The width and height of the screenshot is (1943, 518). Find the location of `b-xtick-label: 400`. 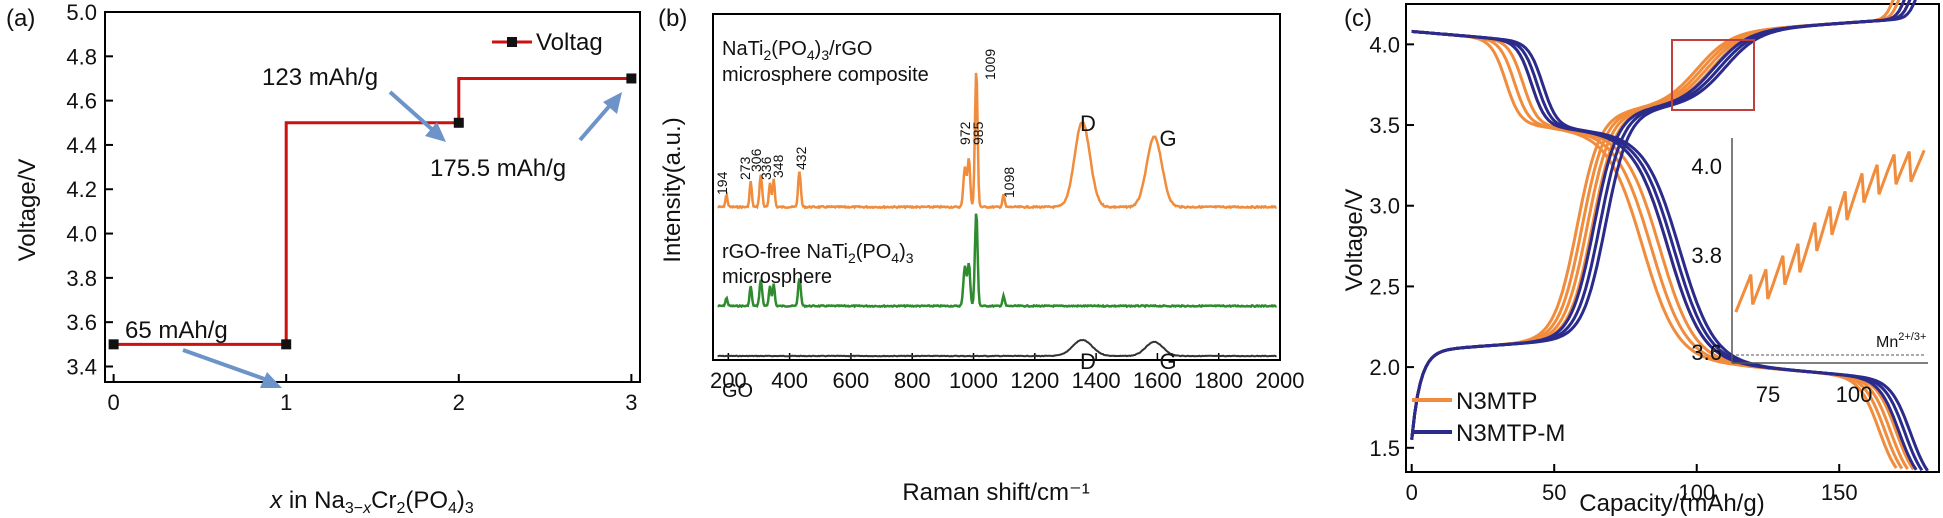

b-xtick-label: 400 is located at coordinates (789, 380).